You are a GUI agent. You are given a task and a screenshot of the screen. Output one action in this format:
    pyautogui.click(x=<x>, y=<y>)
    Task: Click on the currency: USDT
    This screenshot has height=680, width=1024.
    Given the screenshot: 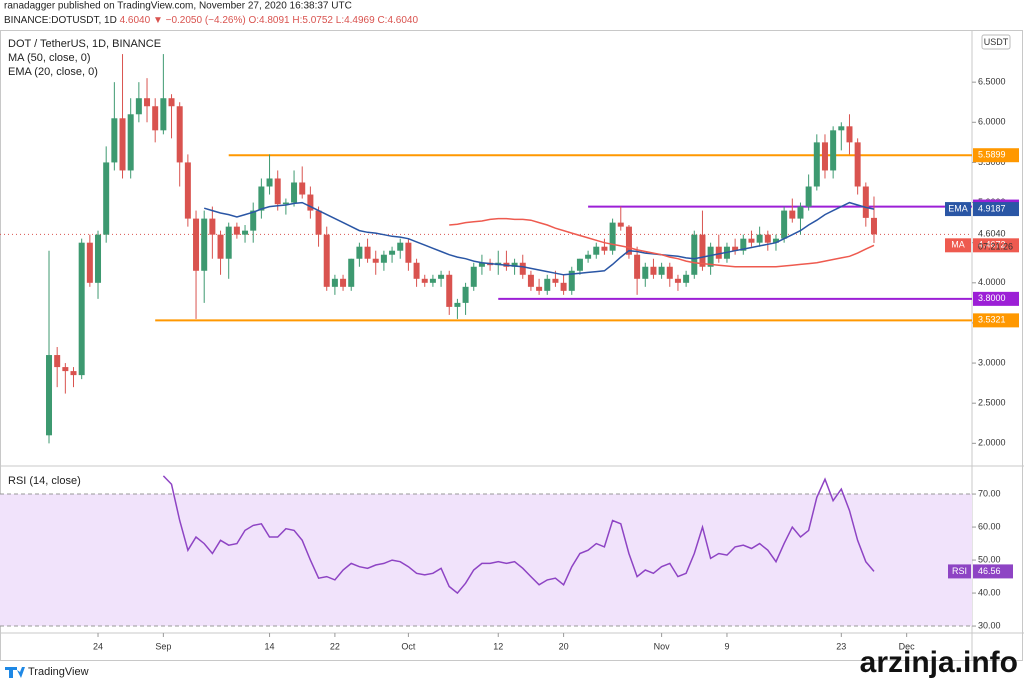 What is the action you would take?
    pyautogui.click(x=996, y=42)
    